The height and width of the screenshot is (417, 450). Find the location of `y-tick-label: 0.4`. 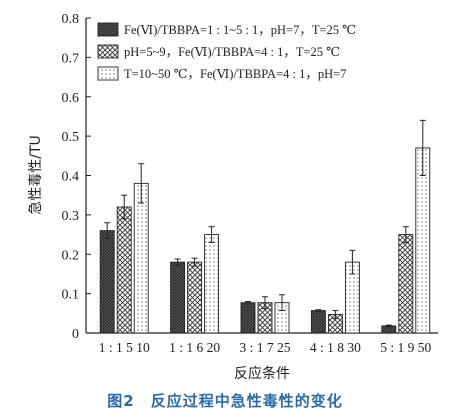

y-tick-label: 0.4 is located at coordinates (71, 177).